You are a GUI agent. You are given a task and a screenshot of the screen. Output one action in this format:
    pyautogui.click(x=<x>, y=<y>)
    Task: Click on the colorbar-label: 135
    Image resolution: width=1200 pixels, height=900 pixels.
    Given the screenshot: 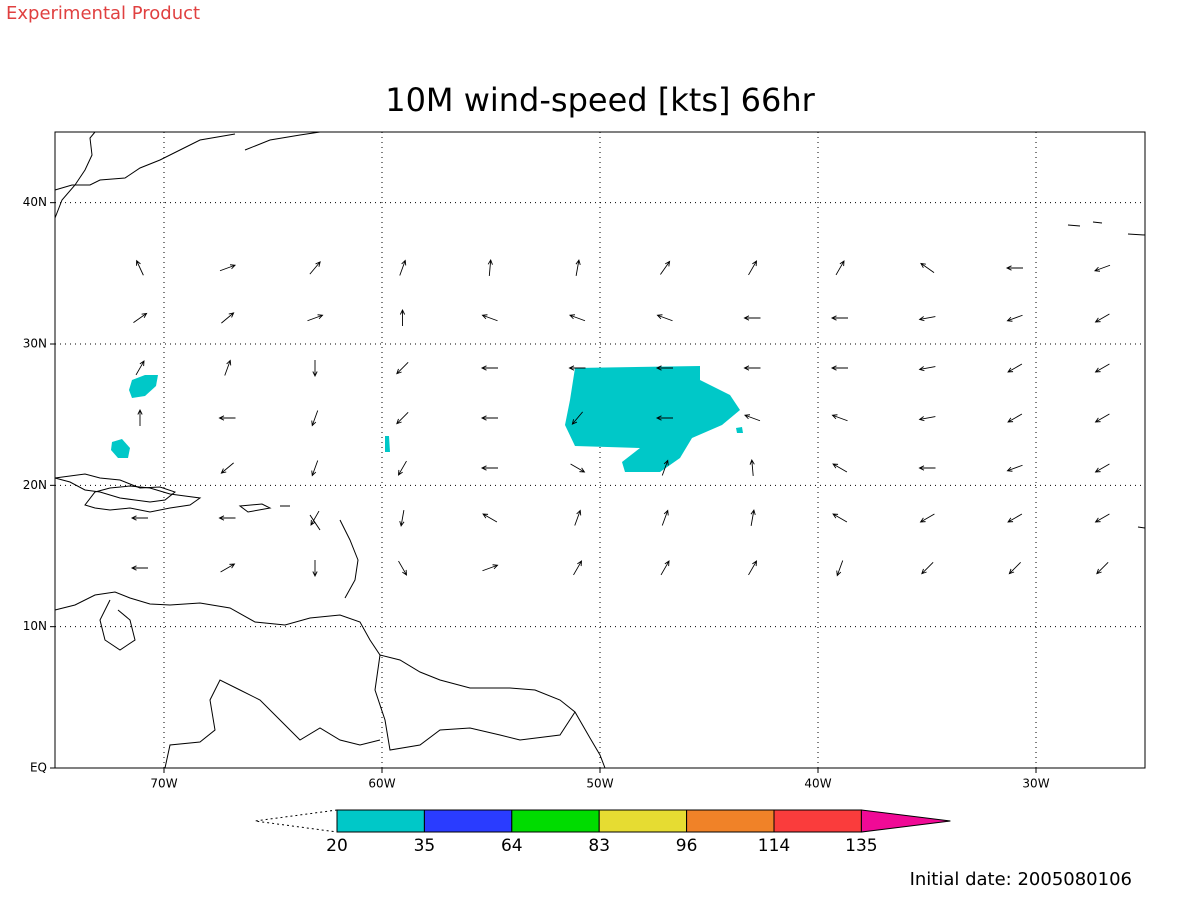 What is the action you would take?
    pyautogui.click(x=861, y=846)
    